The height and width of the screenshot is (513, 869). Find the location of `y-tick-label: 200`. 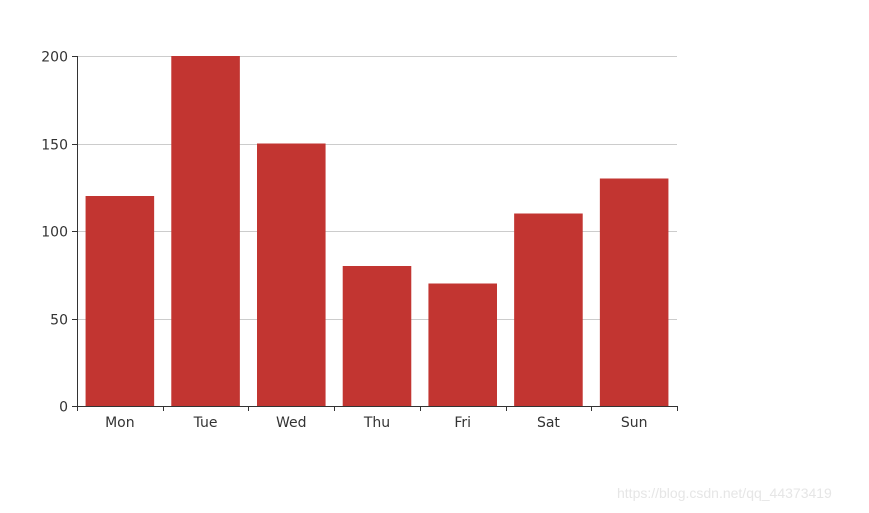

y-tick-label: 200 is located at coordinates (54, 58).